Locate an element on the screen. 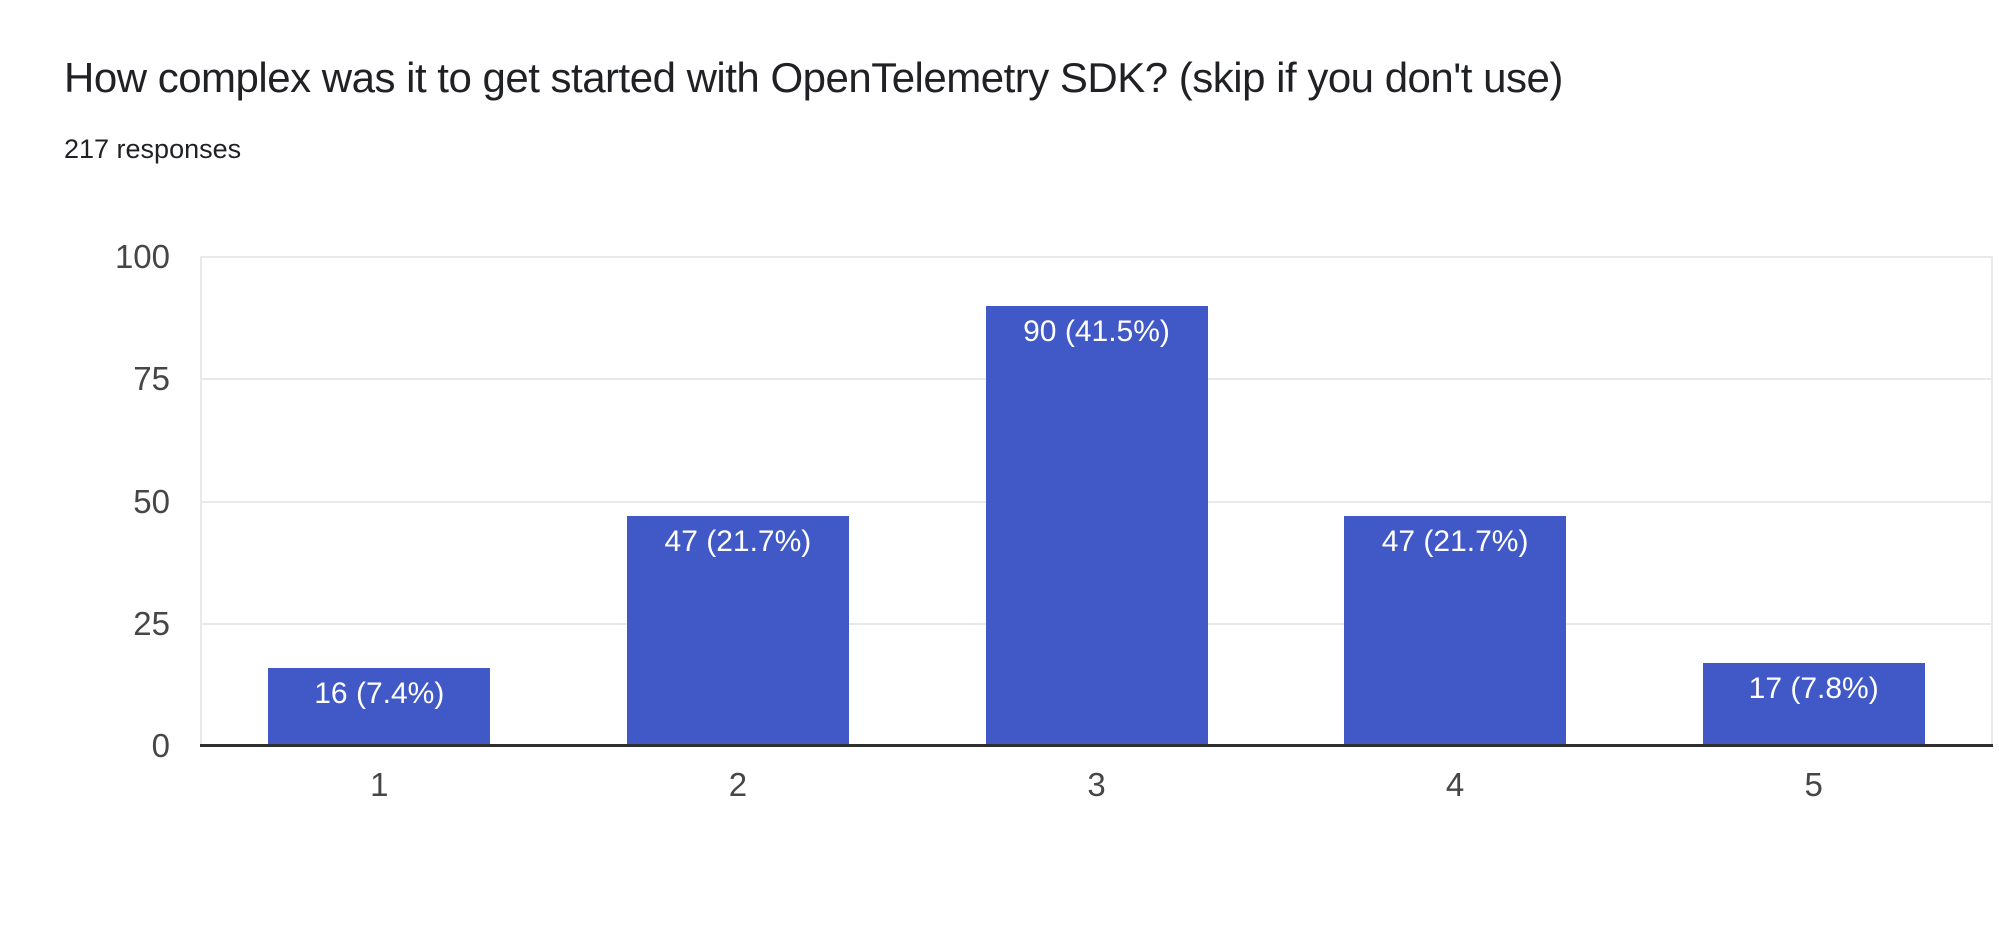  bar-4: 47 (21.7%) is located at coordinates (1455, 631).